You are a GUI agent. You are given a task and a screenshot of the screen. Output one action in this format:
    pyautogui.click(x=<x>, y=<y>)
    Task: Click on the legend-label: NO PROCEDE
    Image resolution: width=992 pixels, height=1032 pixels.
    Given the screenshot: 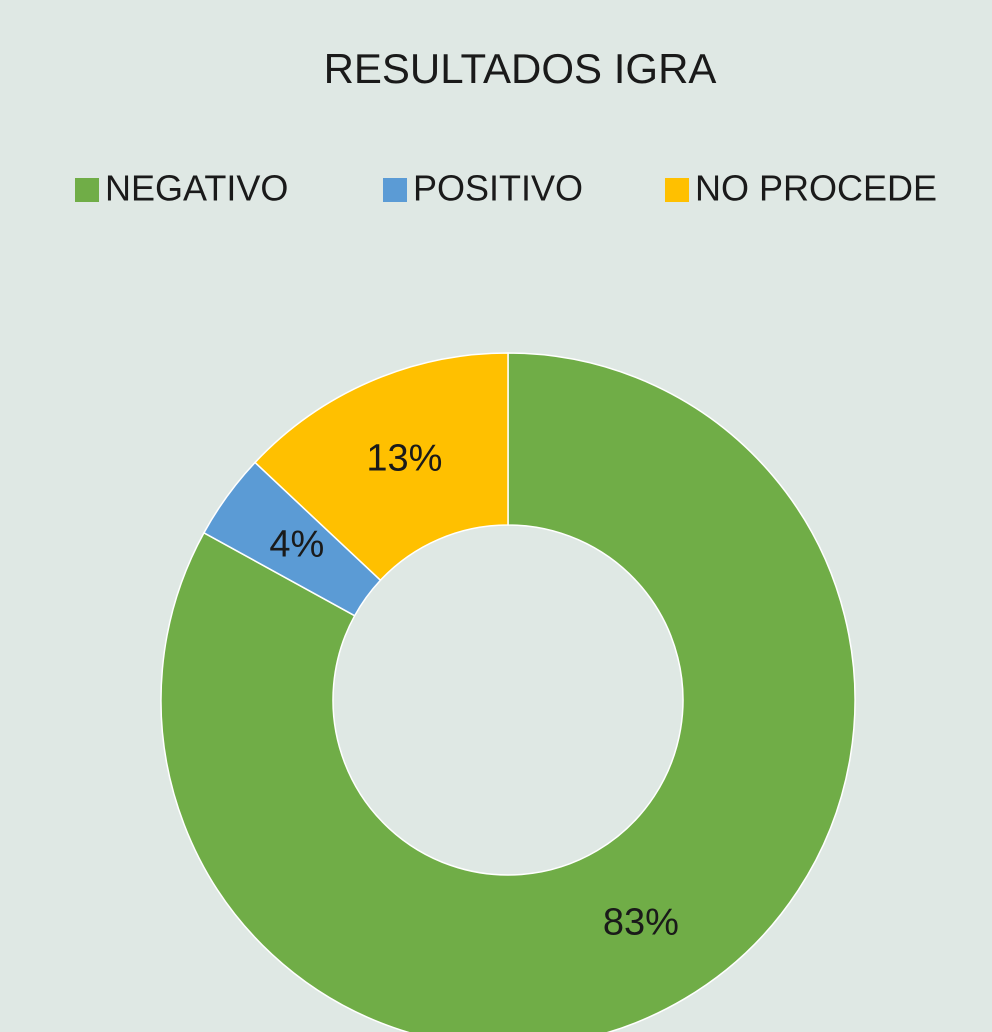 What is the action you would take?
    pyautogui.click(x=816, y=188)
    